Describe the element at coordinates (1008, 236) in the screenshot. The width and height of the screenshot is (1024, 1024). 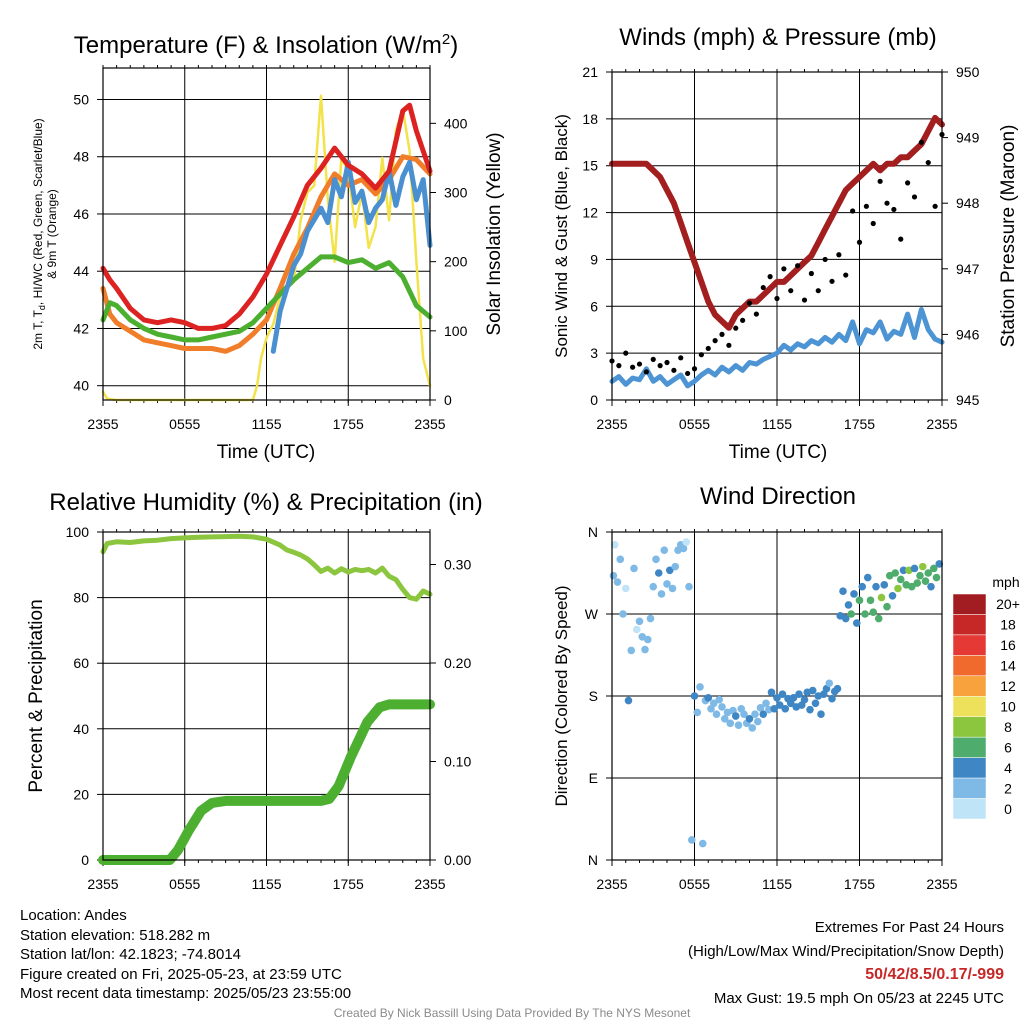
I see `pressure-y2-axis-label: Station Pressure (Maroon)` at that location.